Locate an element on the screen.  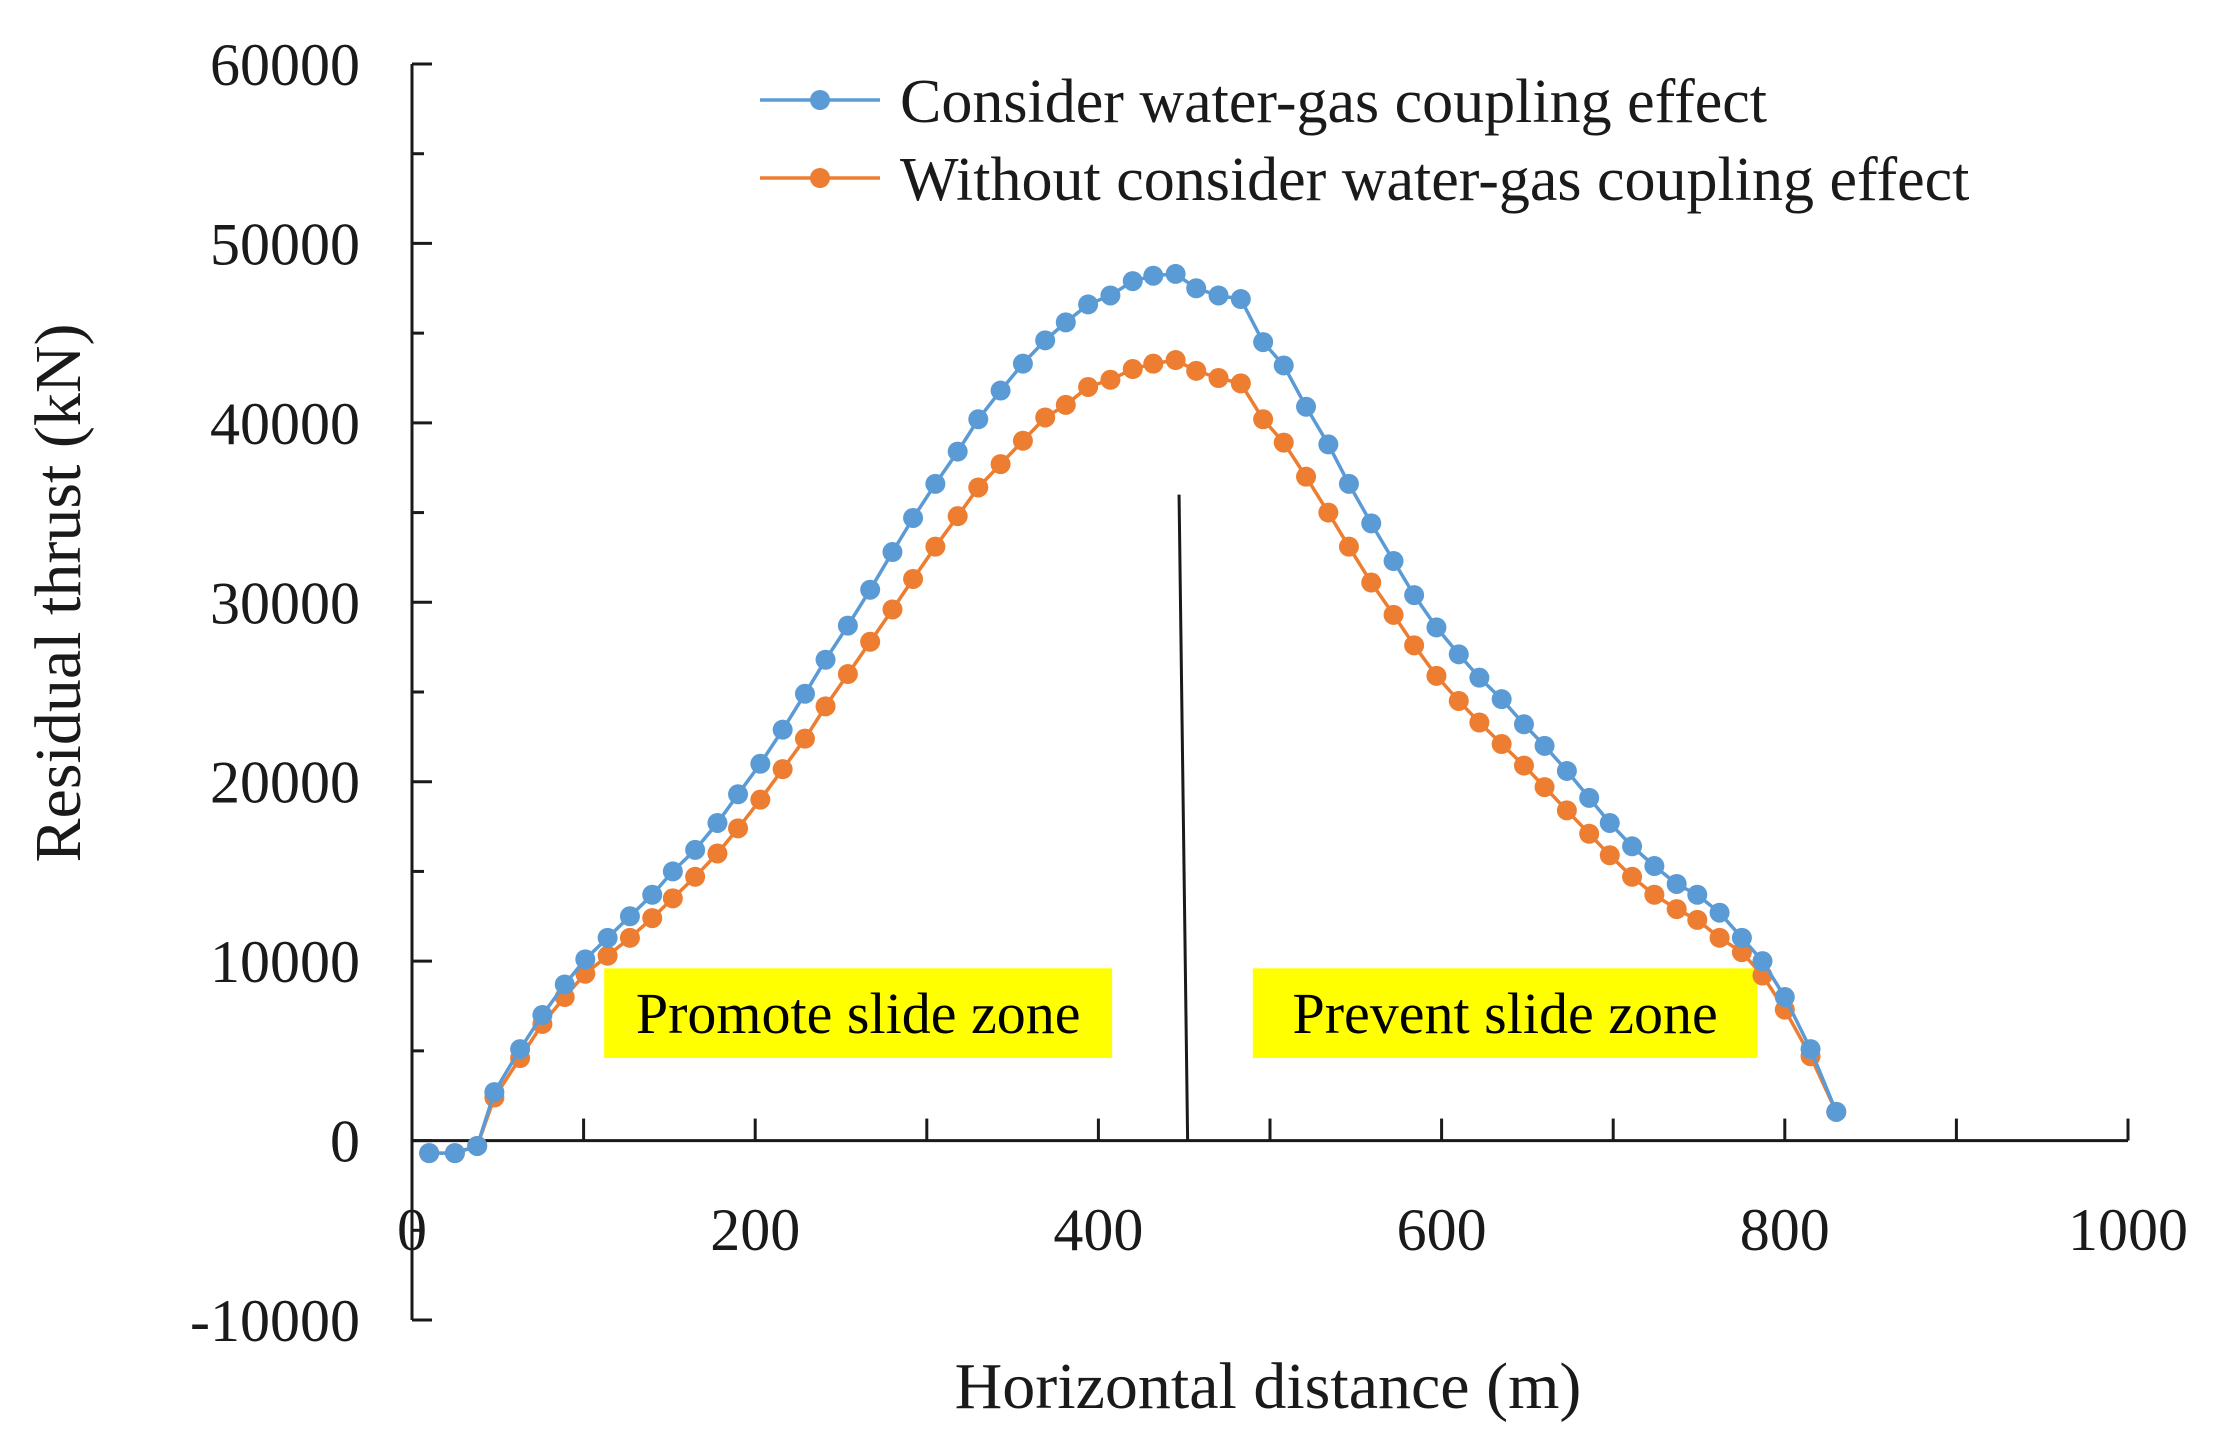
y-tick-label: 0 is located at coordinates (345, 1142).